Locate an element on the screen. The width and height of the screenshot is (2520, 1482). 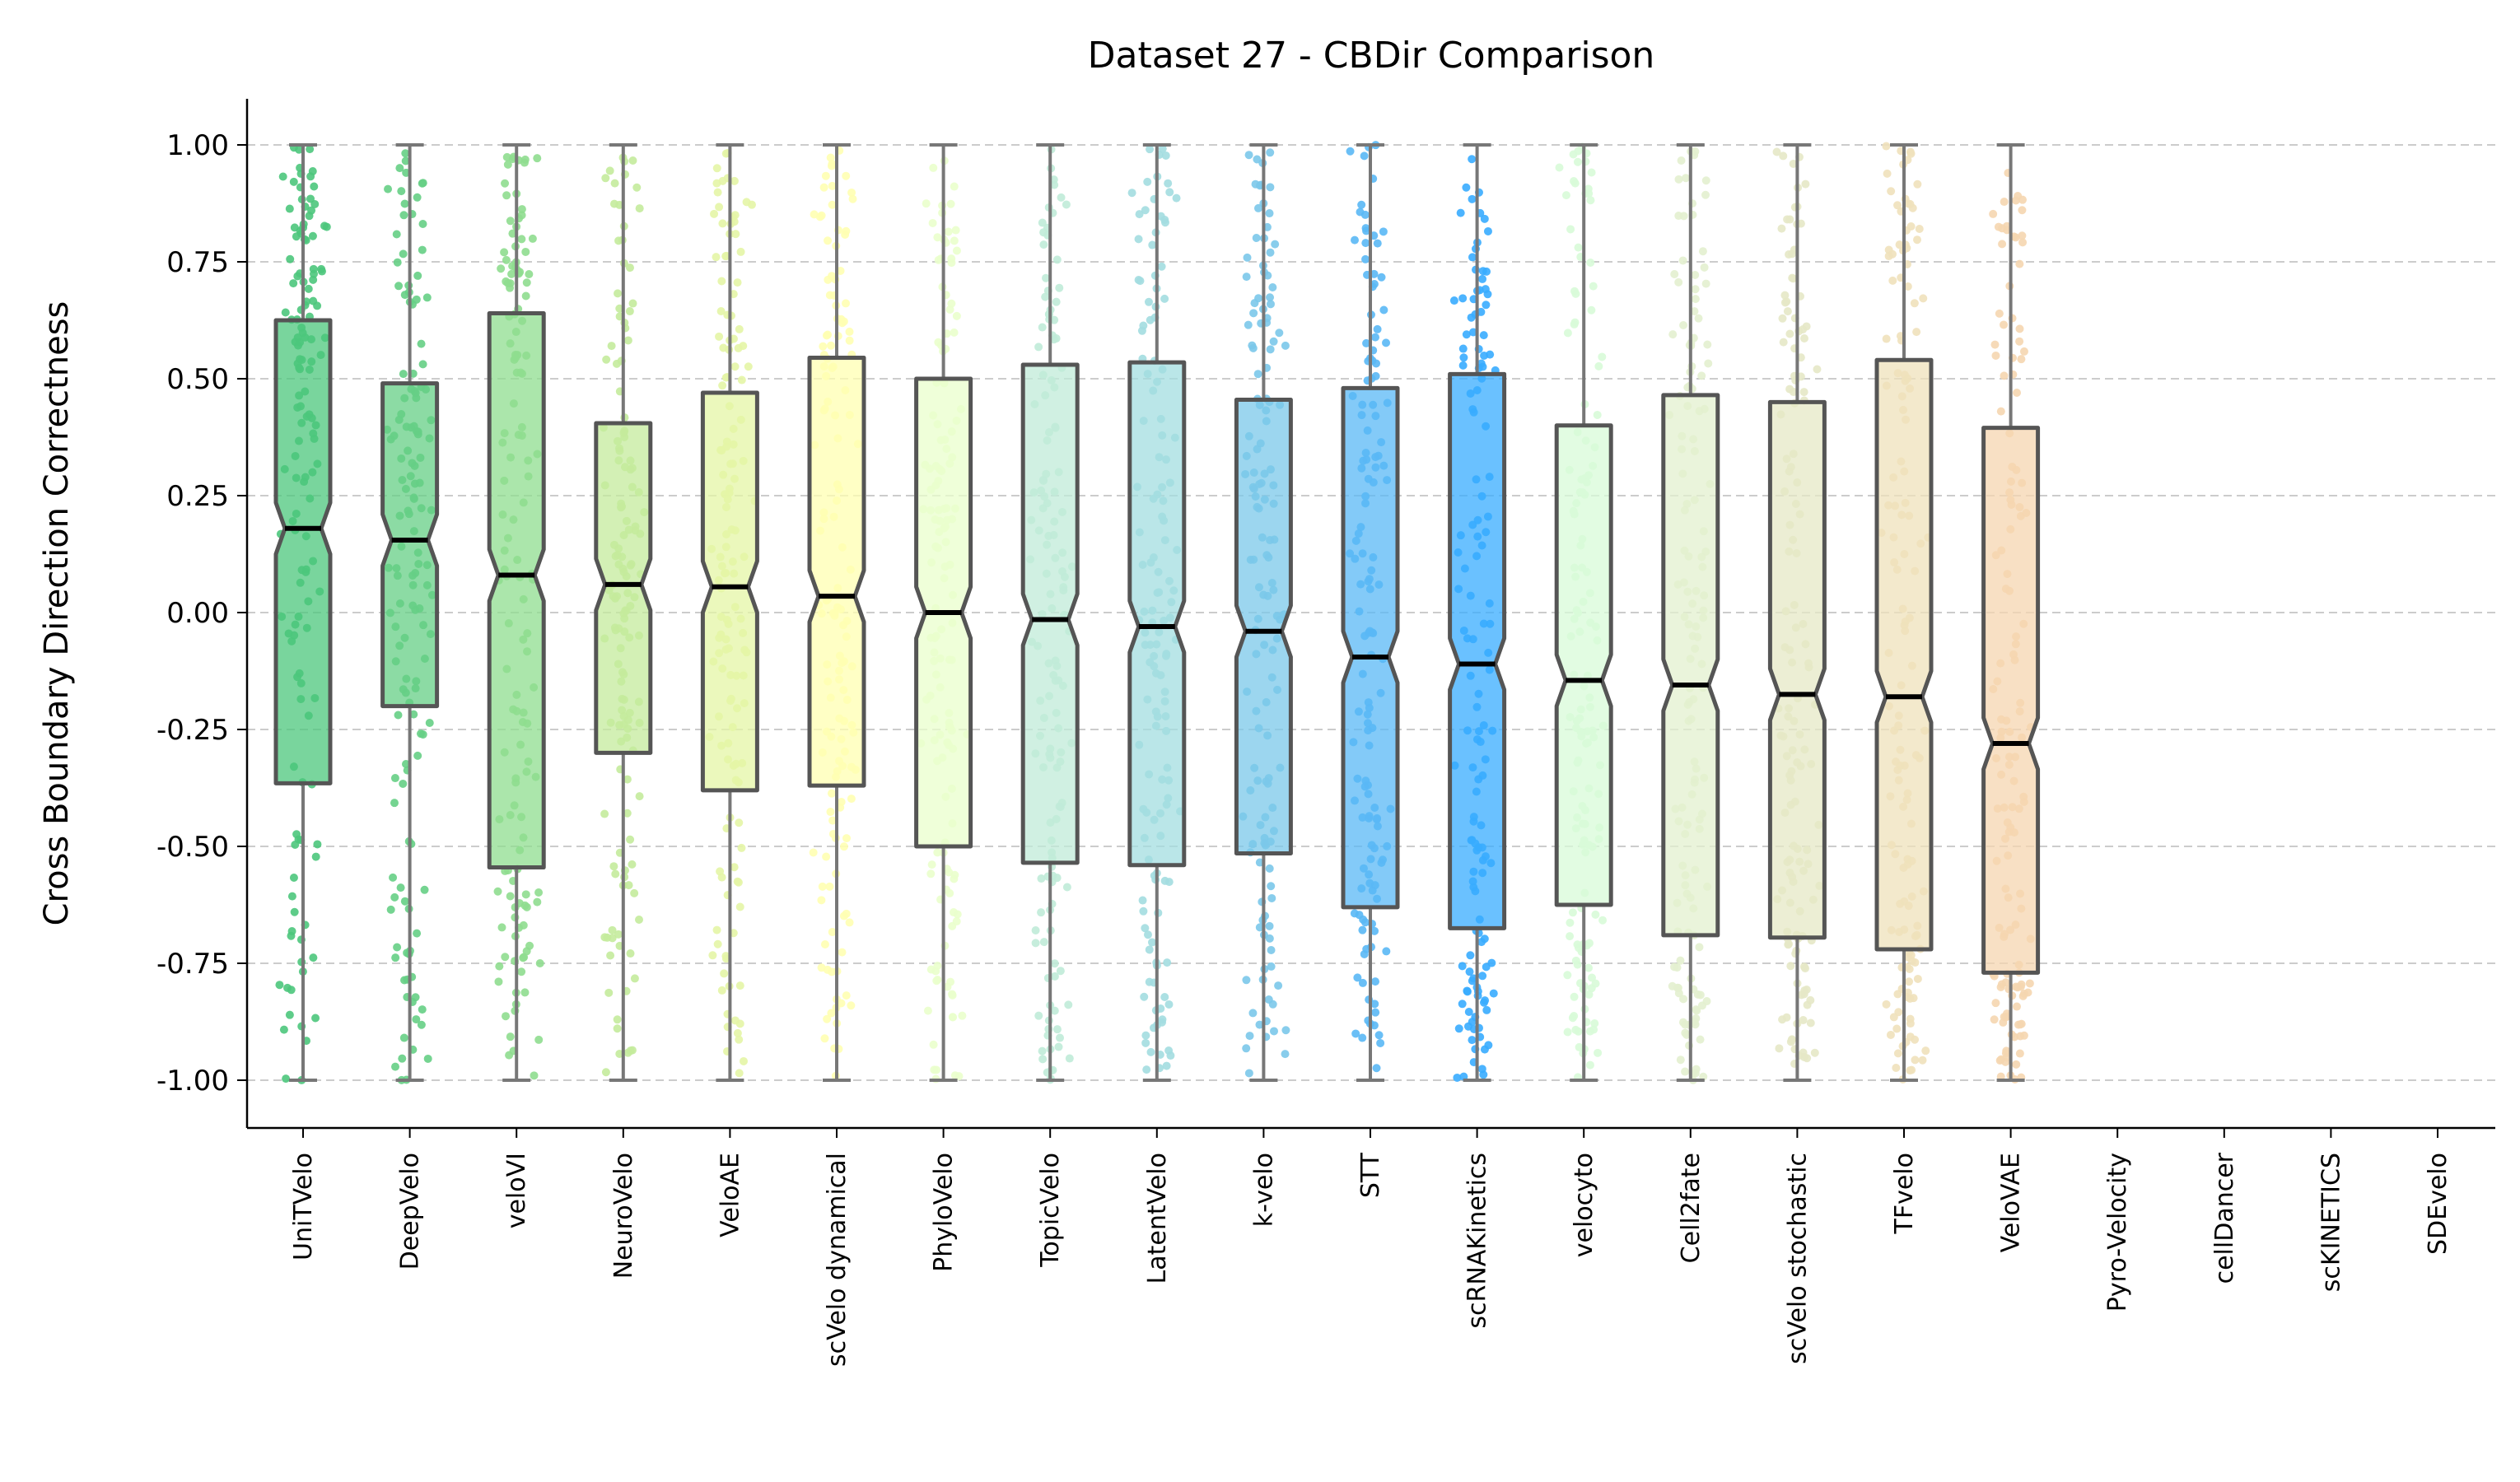
y-axis-label: Cross Boundary Direction Correctness is located at coordinates (57, 613).